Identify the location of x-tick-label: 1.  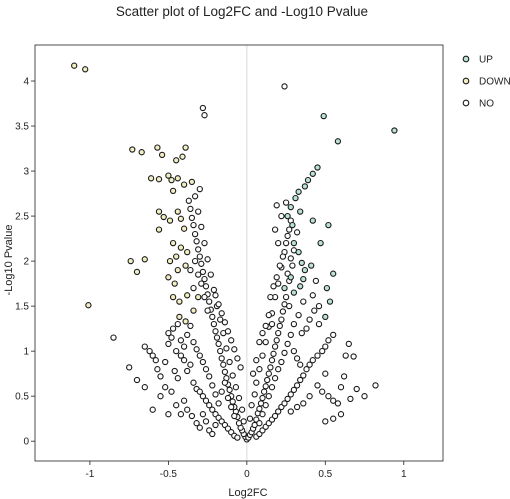
(404, 474).